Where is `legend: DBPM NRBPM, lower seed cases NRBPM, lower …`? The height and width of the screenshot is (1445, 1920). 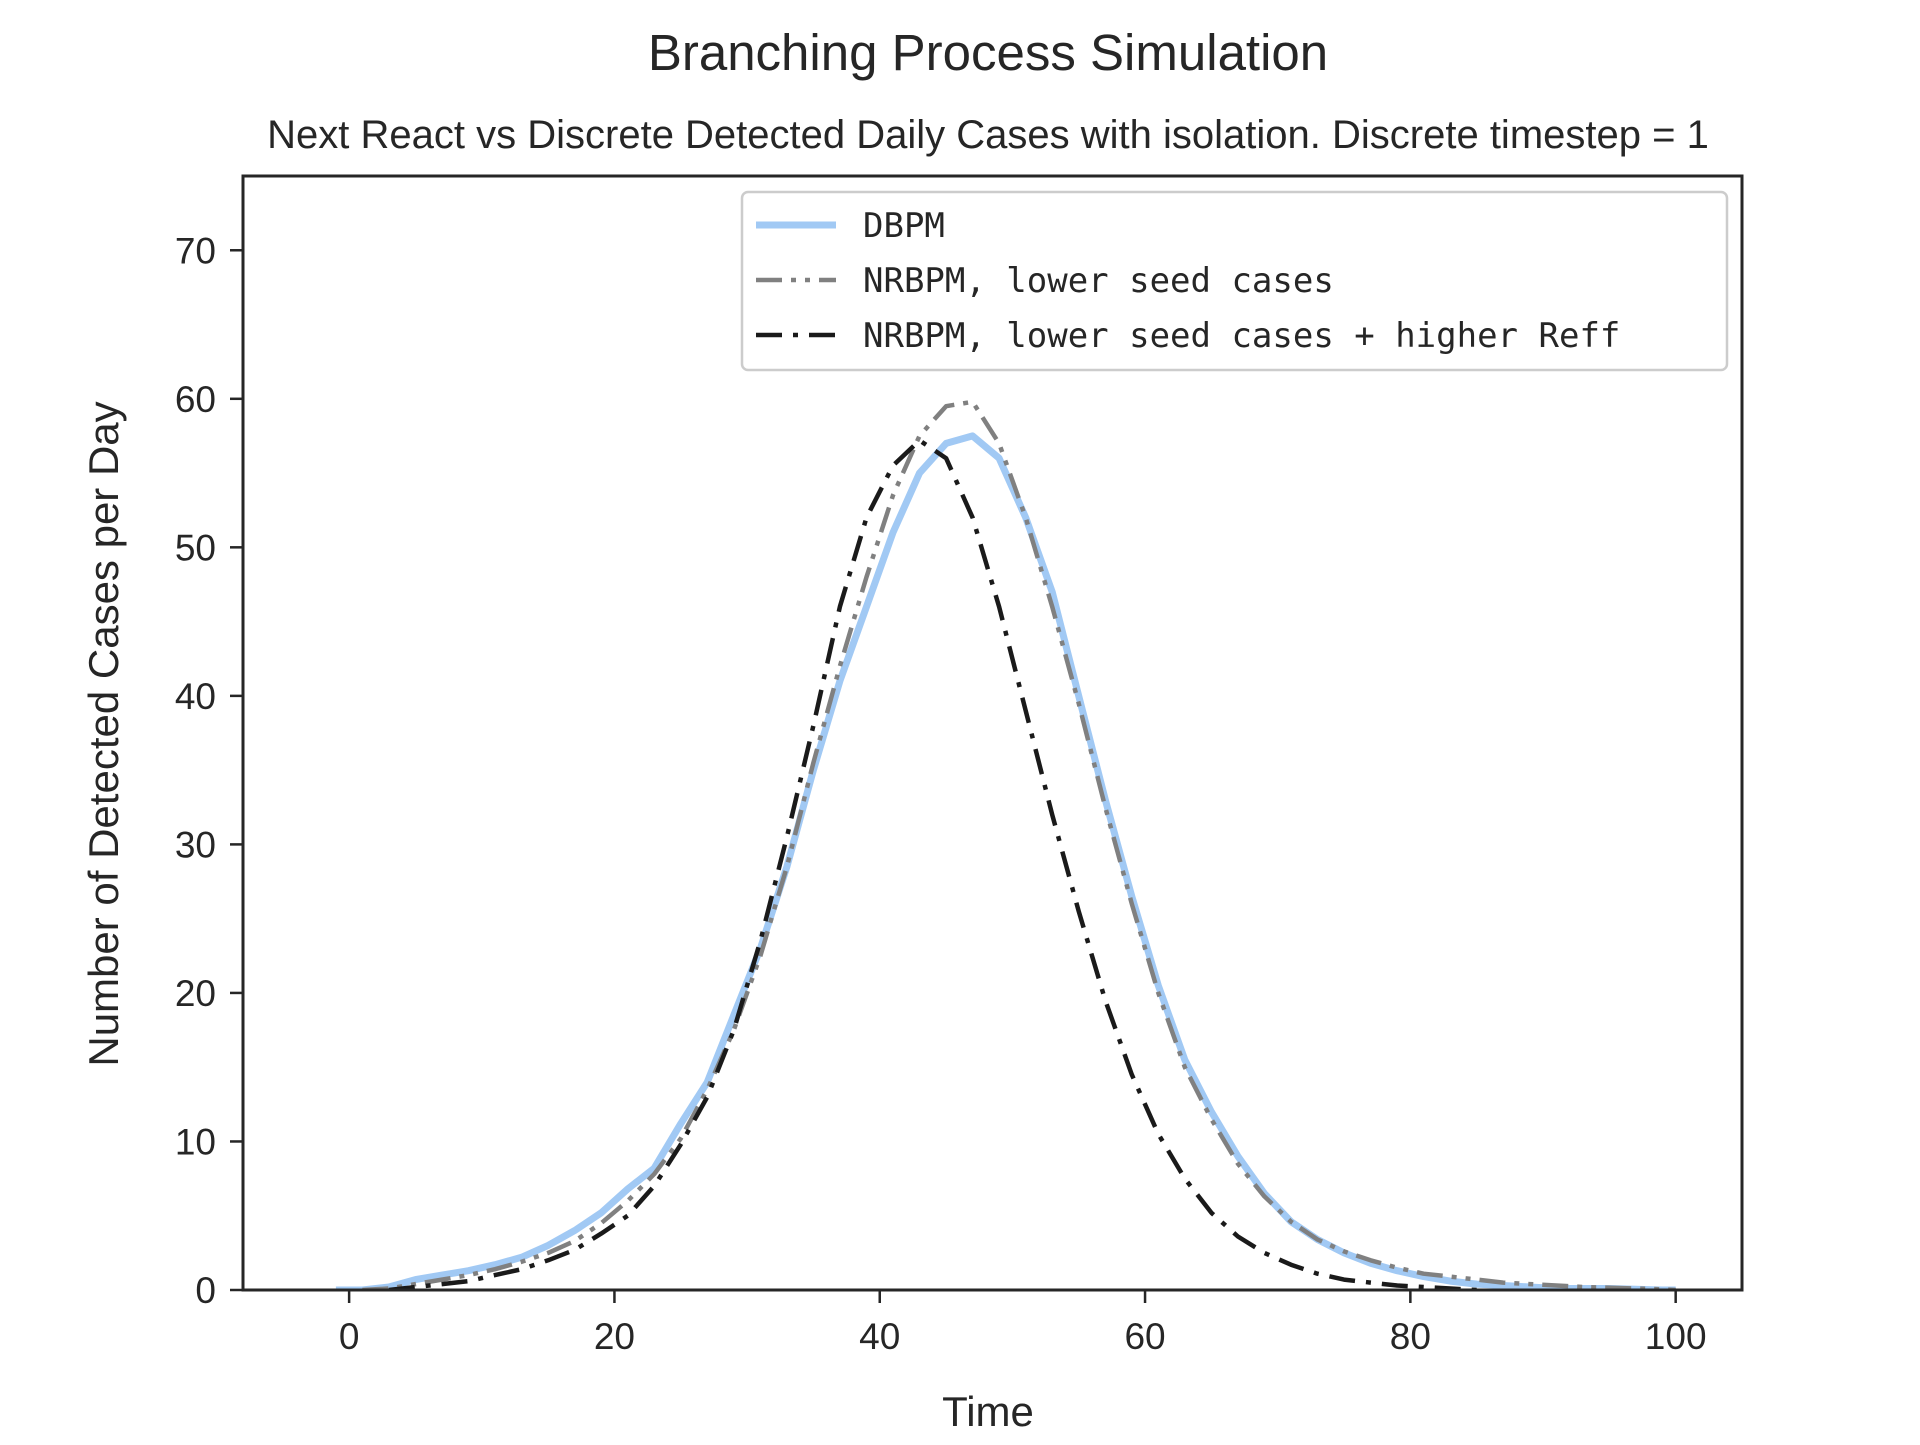
legend: DBPM NRBPM, lower seed cases NRBPM, lower … is located at coordinates (1234, 281).